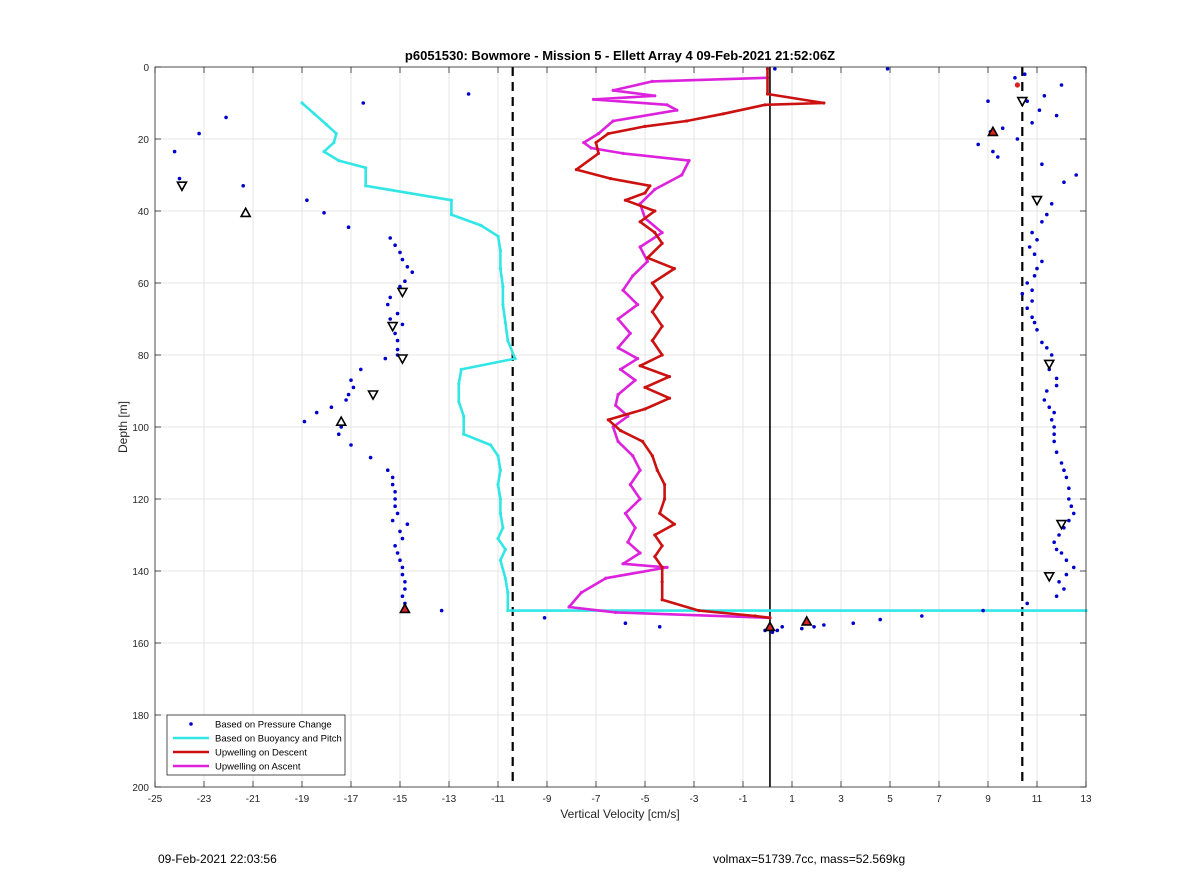 The image size is (1200, 885). What do you see at coordinates (449, 799) in the screenshot?
I see `x-tick-label: -13` at bounding box center [449, 799].